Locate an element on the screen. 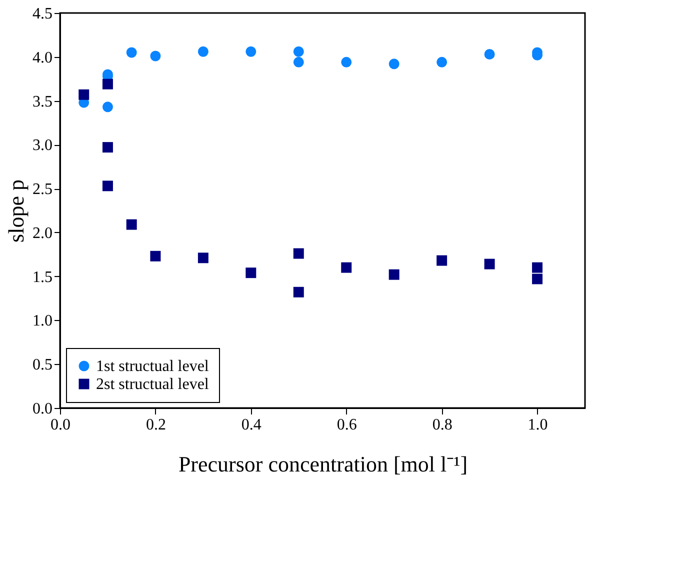  y-tick-label: 2.0 is located at coordinates (42, 233).